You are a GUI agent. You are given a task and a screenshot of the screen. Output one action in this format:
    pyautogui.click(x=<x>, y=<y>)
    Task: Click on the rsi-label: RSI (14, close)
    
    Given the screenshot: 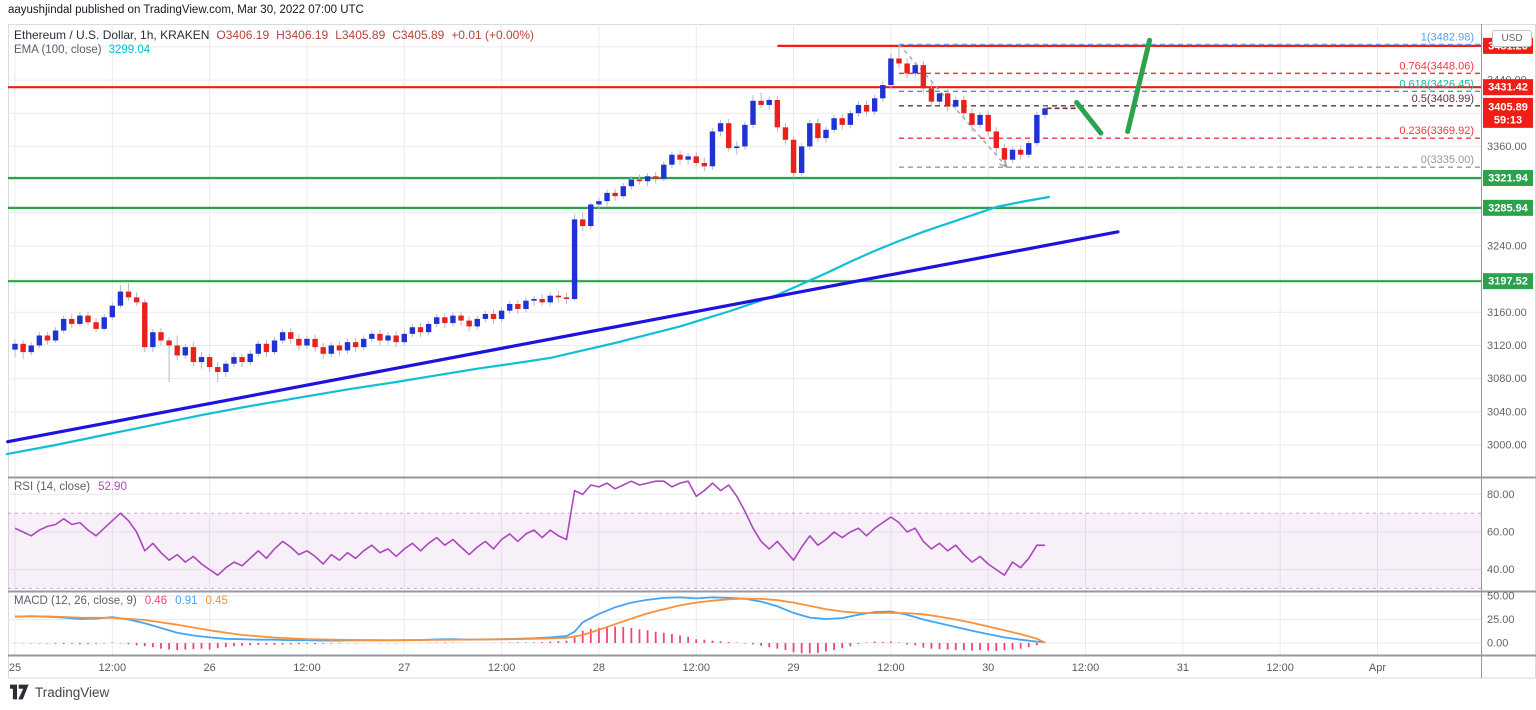 What is the action you would take?
    pyautogui.click(x=52, y=487)
    